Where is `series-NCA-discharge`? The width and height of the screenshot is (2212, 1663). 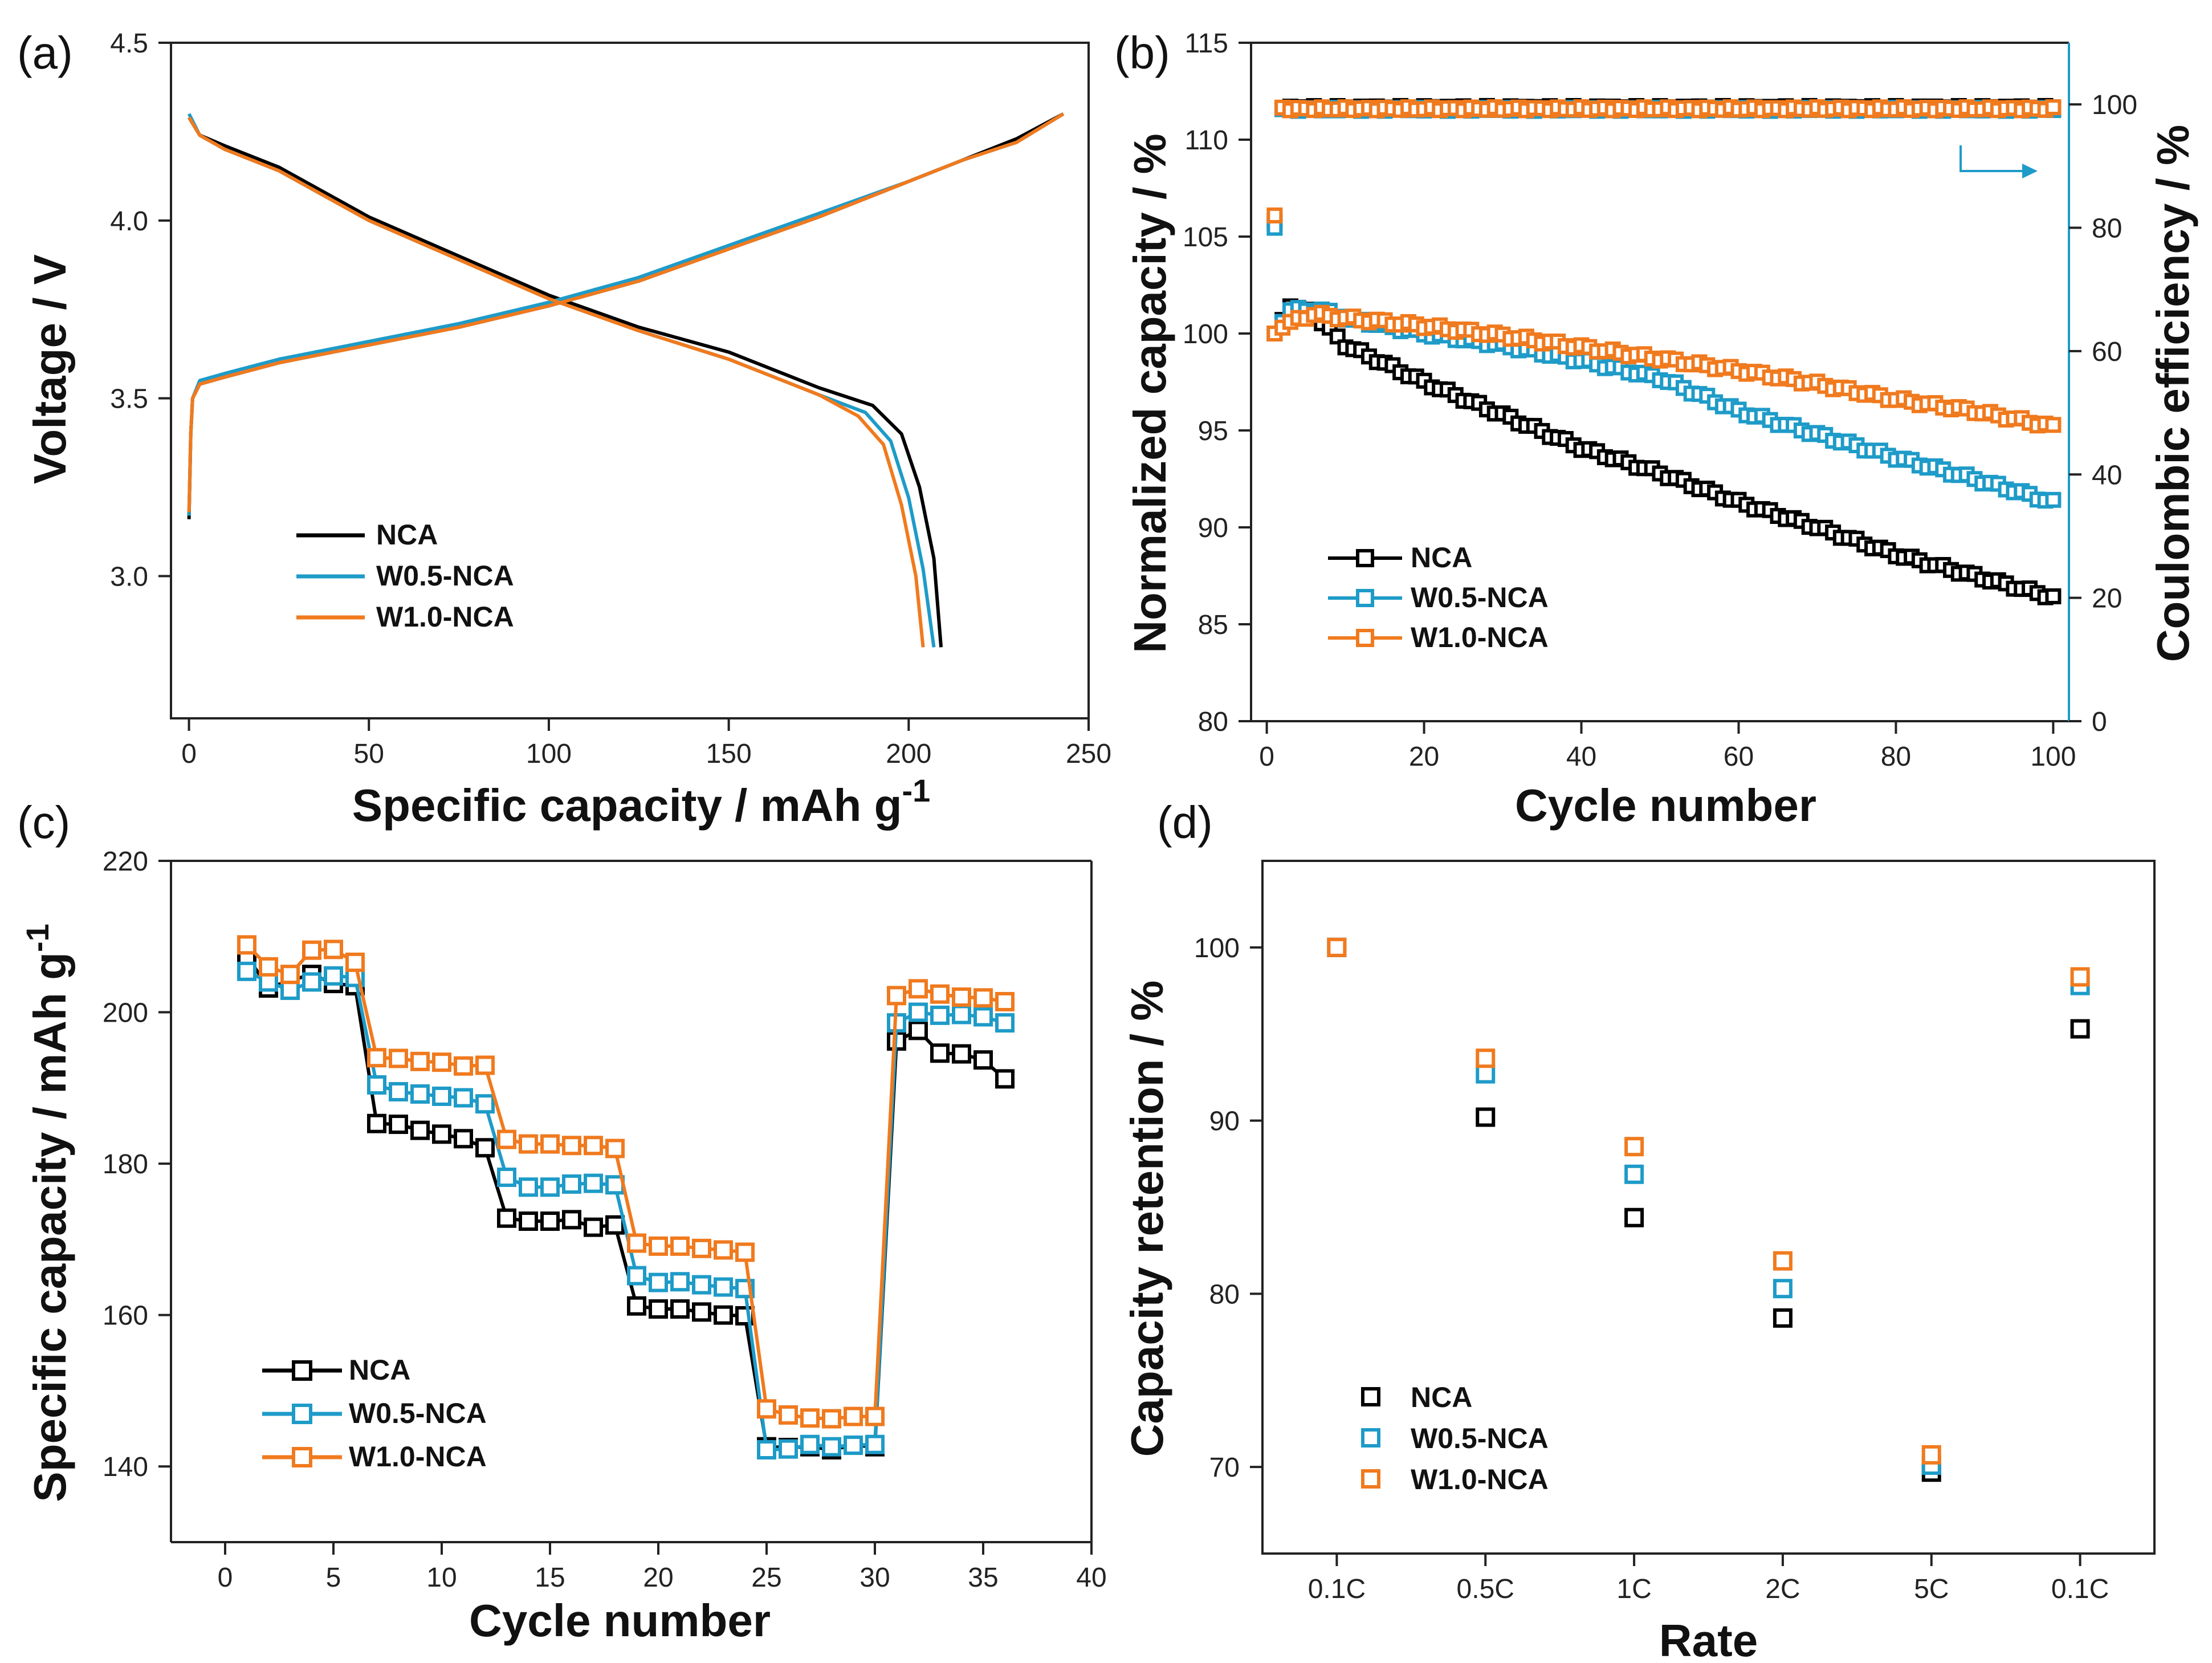
series-NCA-discharge is located at coordinates (565, 382).